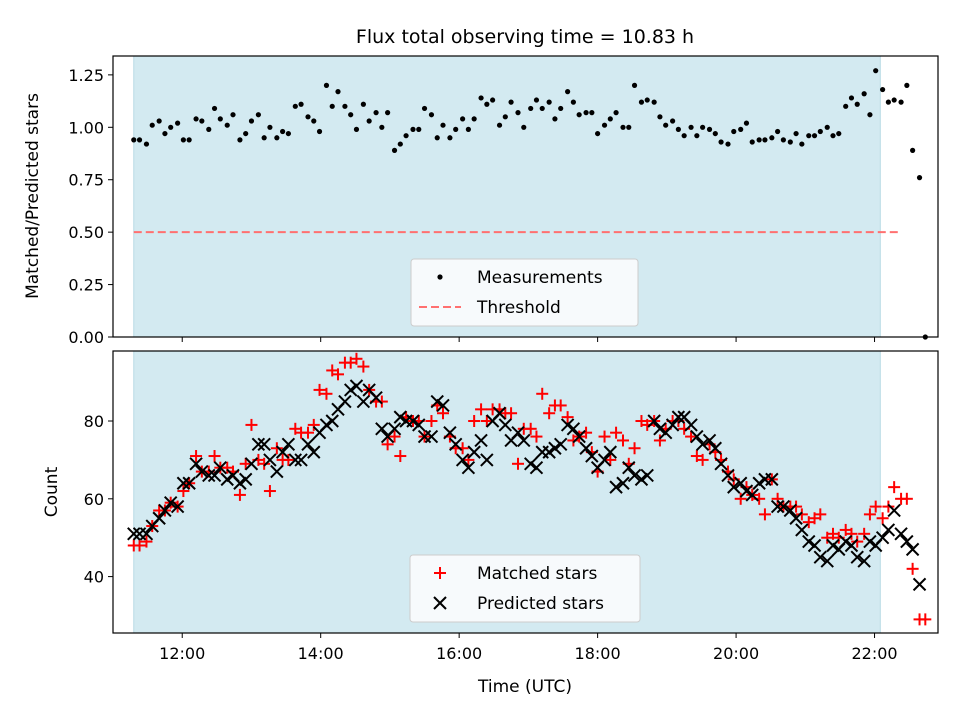 The height and width of the screenshot is (720, 960). What do you see at coordinates (321, 653) in the screenshot?
I see `x-tick-label: 14:00` at bounding box center [321, 653].